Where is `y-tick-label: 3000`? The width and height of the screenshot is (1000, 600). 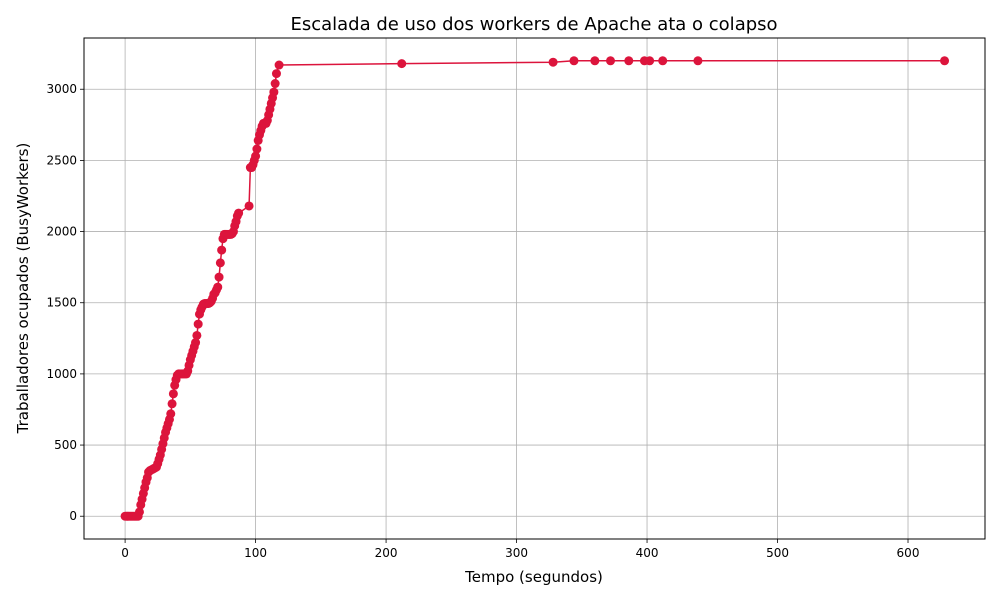
y-tick-label: 3000 is located at coordinates (61, 89).